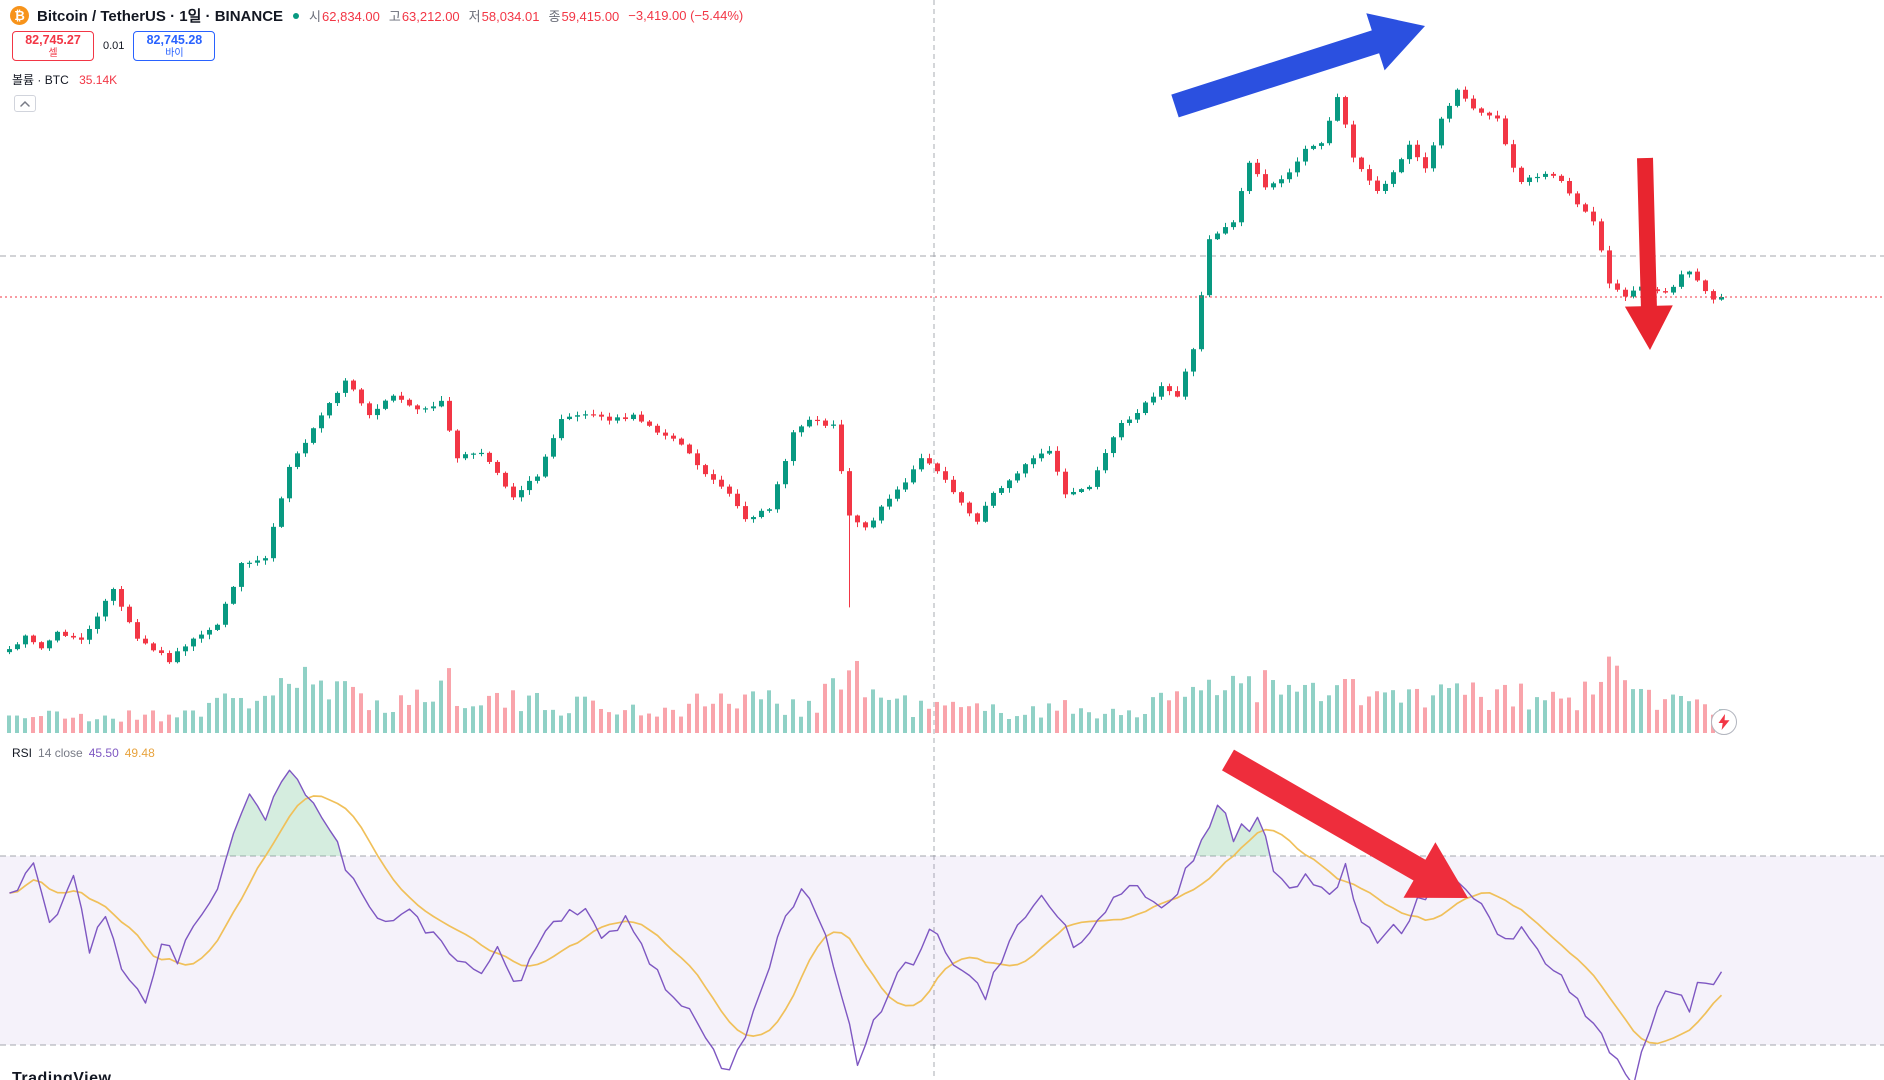 Image resolution: width=1884 pixels, height=1080 pixels. What do you see at coordinates (865, 694) in the screenshot?
I see `volume-series` at bounding box center [865, 694].